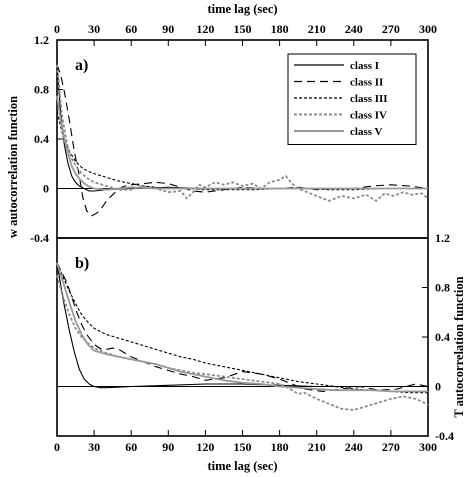 The image size is (474, 477). I want to click on x-axis-label-top: time lag (sec), so click(242, 9).